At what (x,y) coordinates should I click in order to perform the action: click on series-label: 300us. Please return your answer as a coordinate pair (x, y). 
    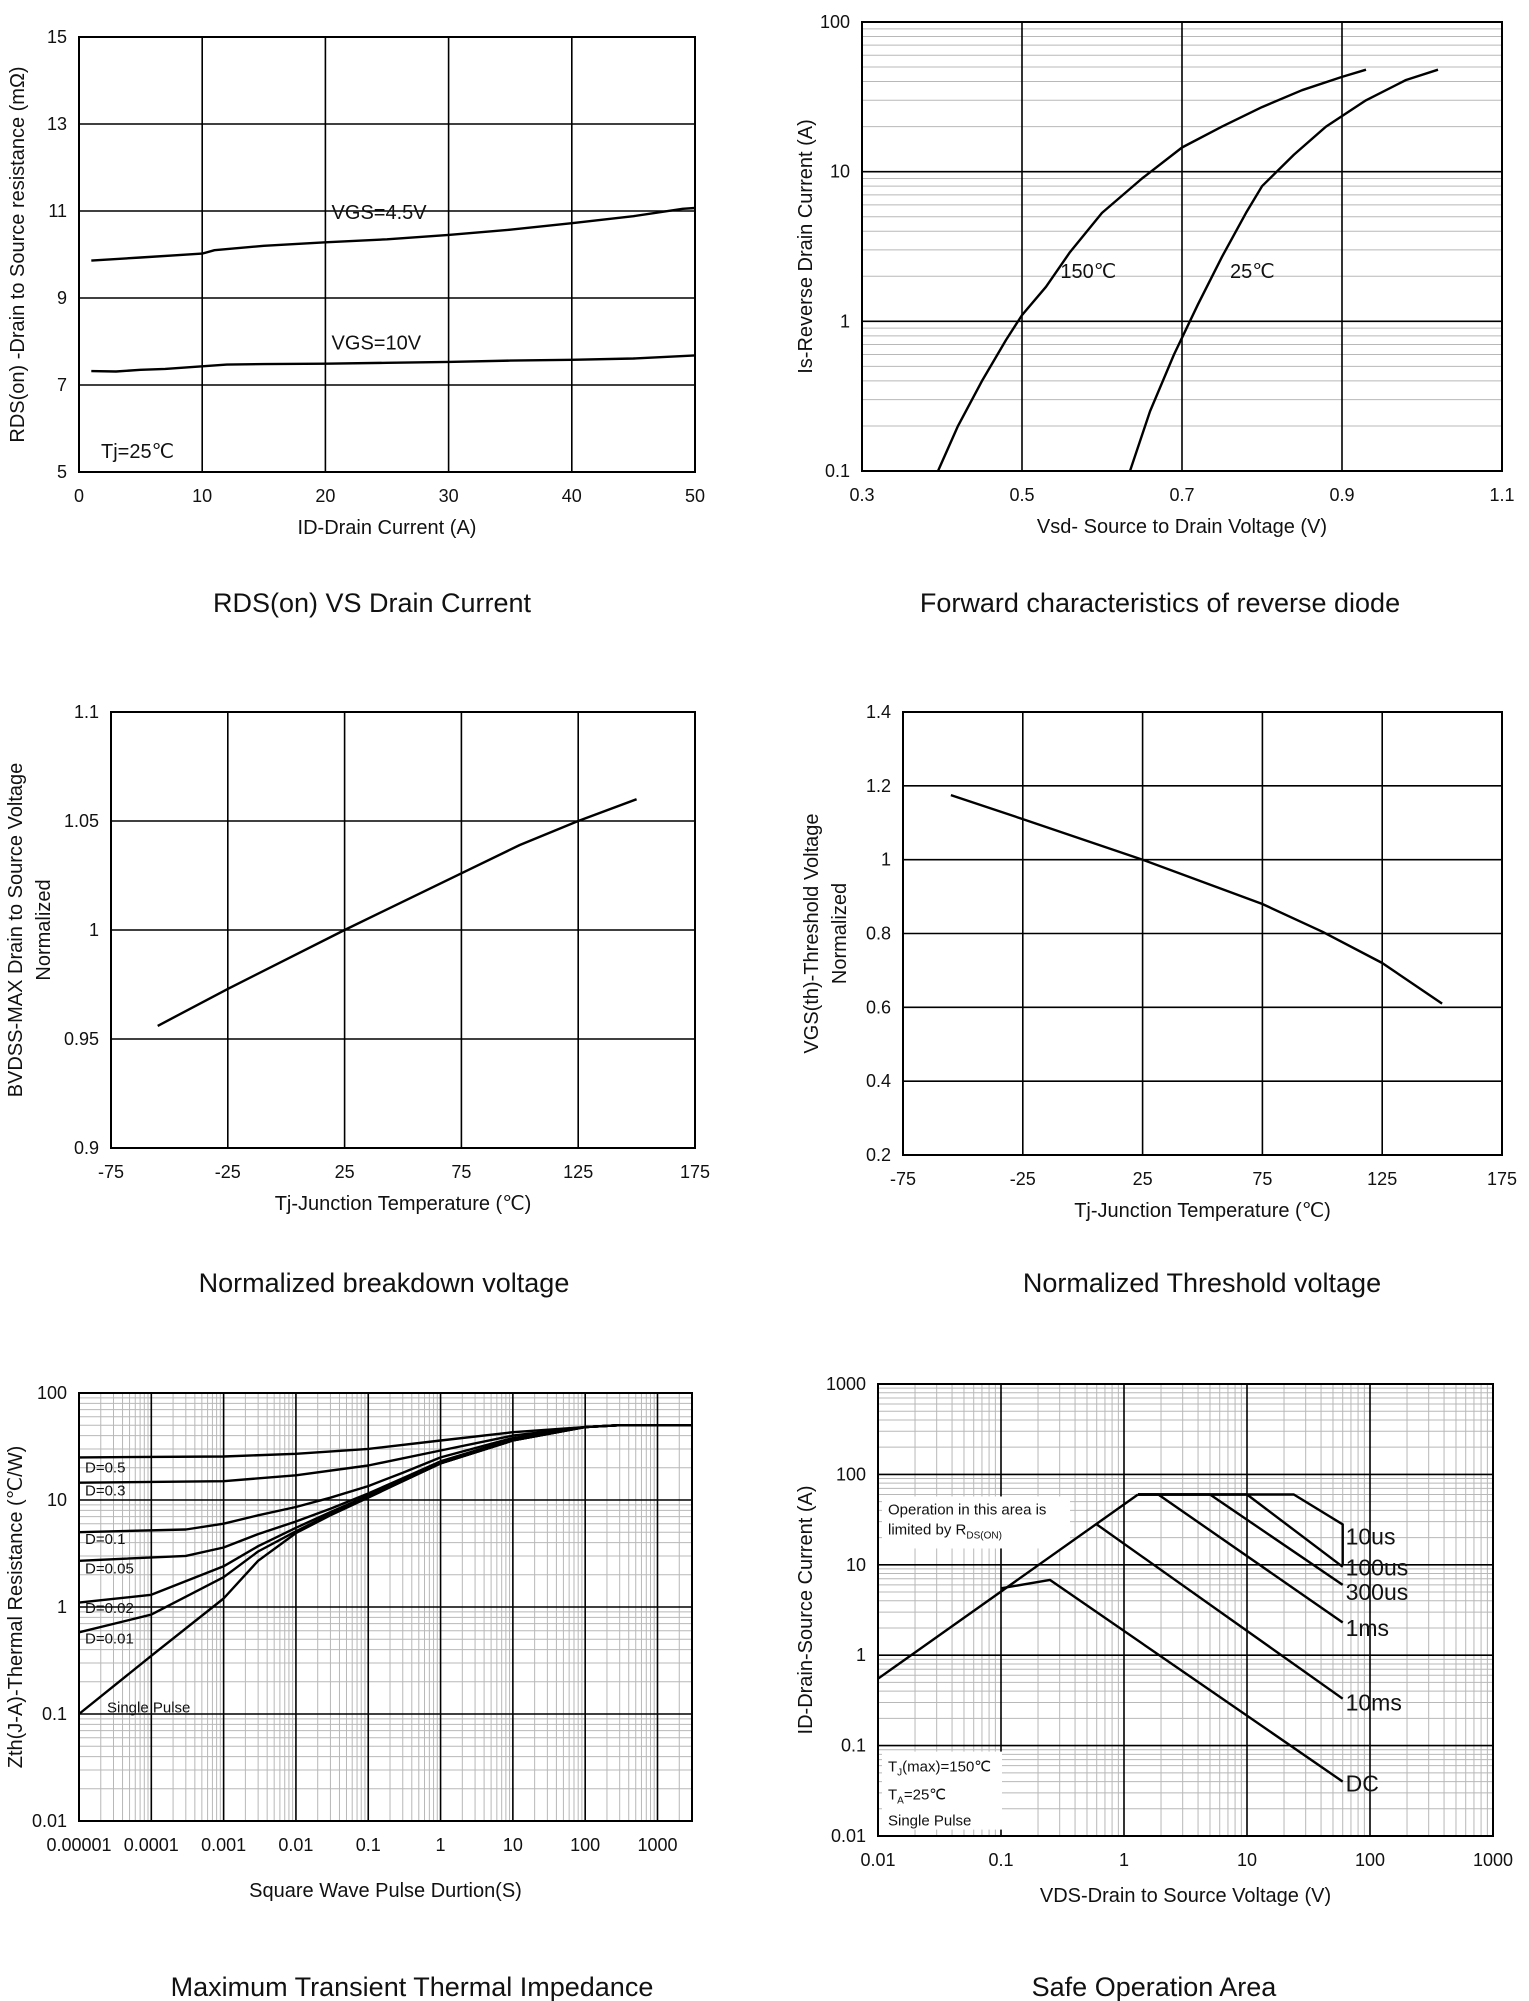
    Looking at the image, I should click on (1377, 1592).